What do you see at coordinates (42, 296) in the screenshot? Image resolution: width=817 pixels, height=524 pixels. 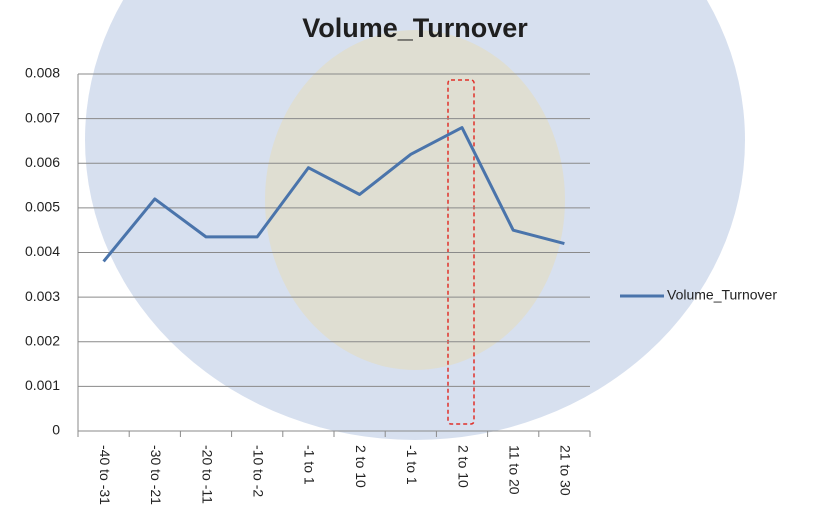 I see `y-tick-label: 0.003` at bounding box center [42, 296].